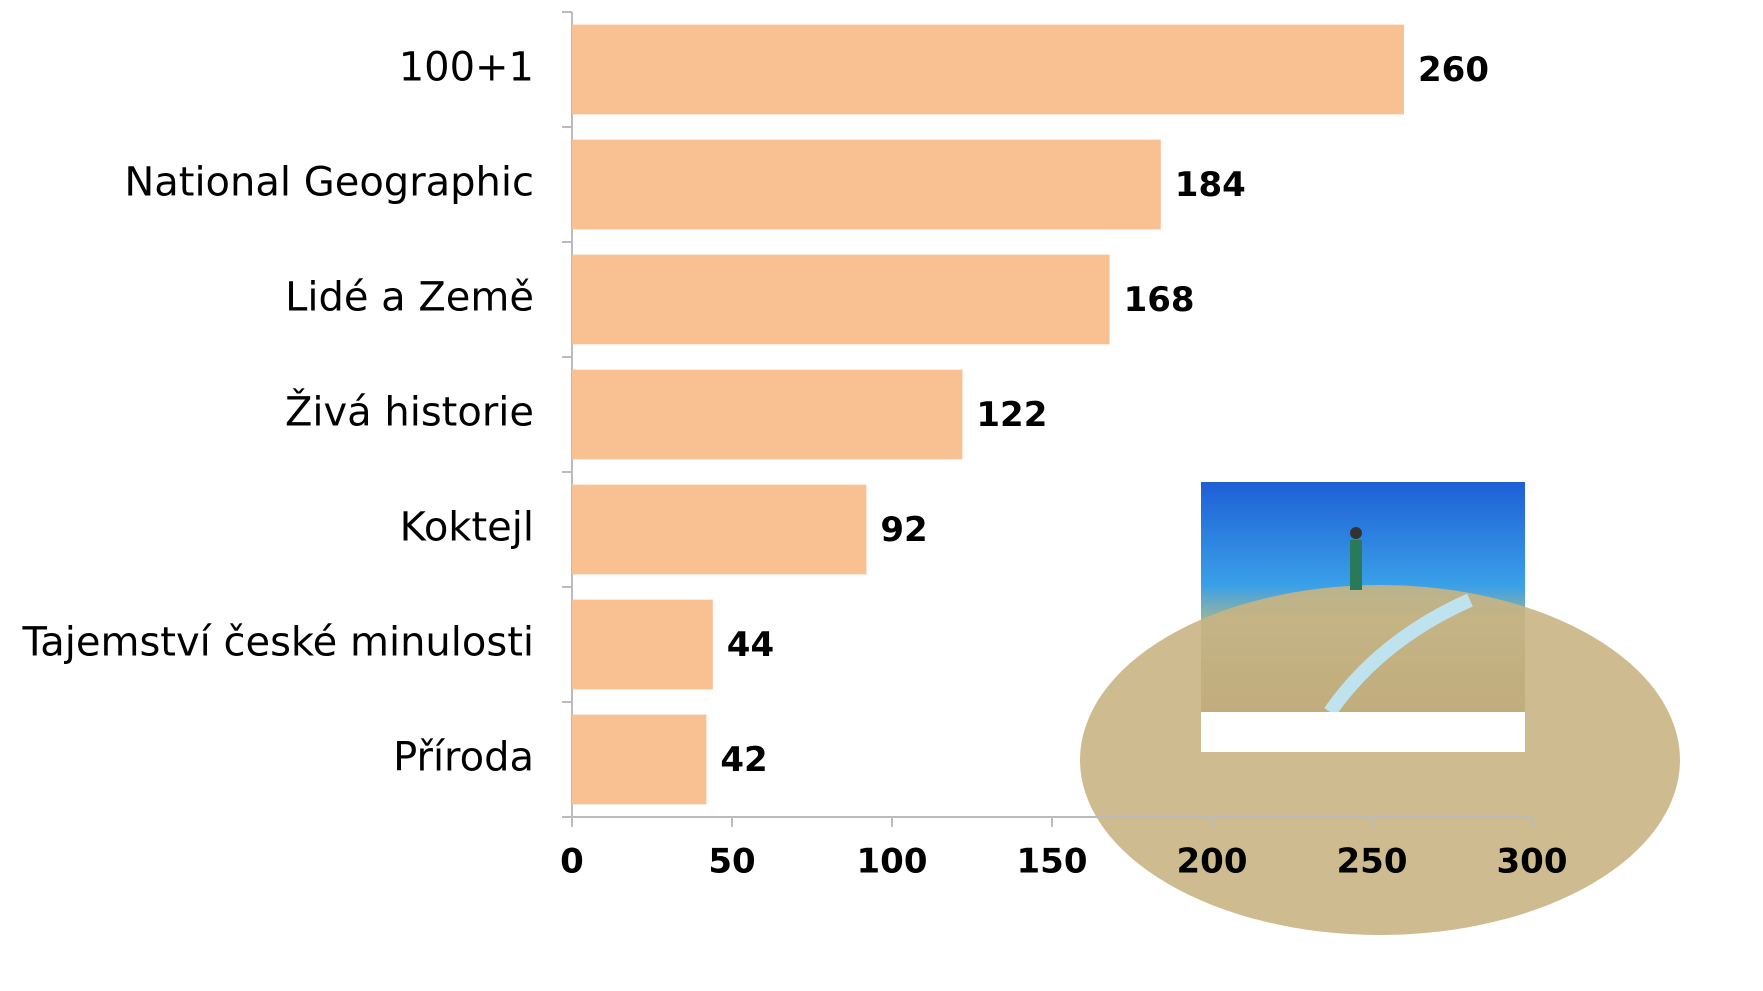 The image size is (1763, 991). Describe the element at coordinates (277, 643) in the screenshot. I see `category-label: Tajemství české minulosti` at that location.